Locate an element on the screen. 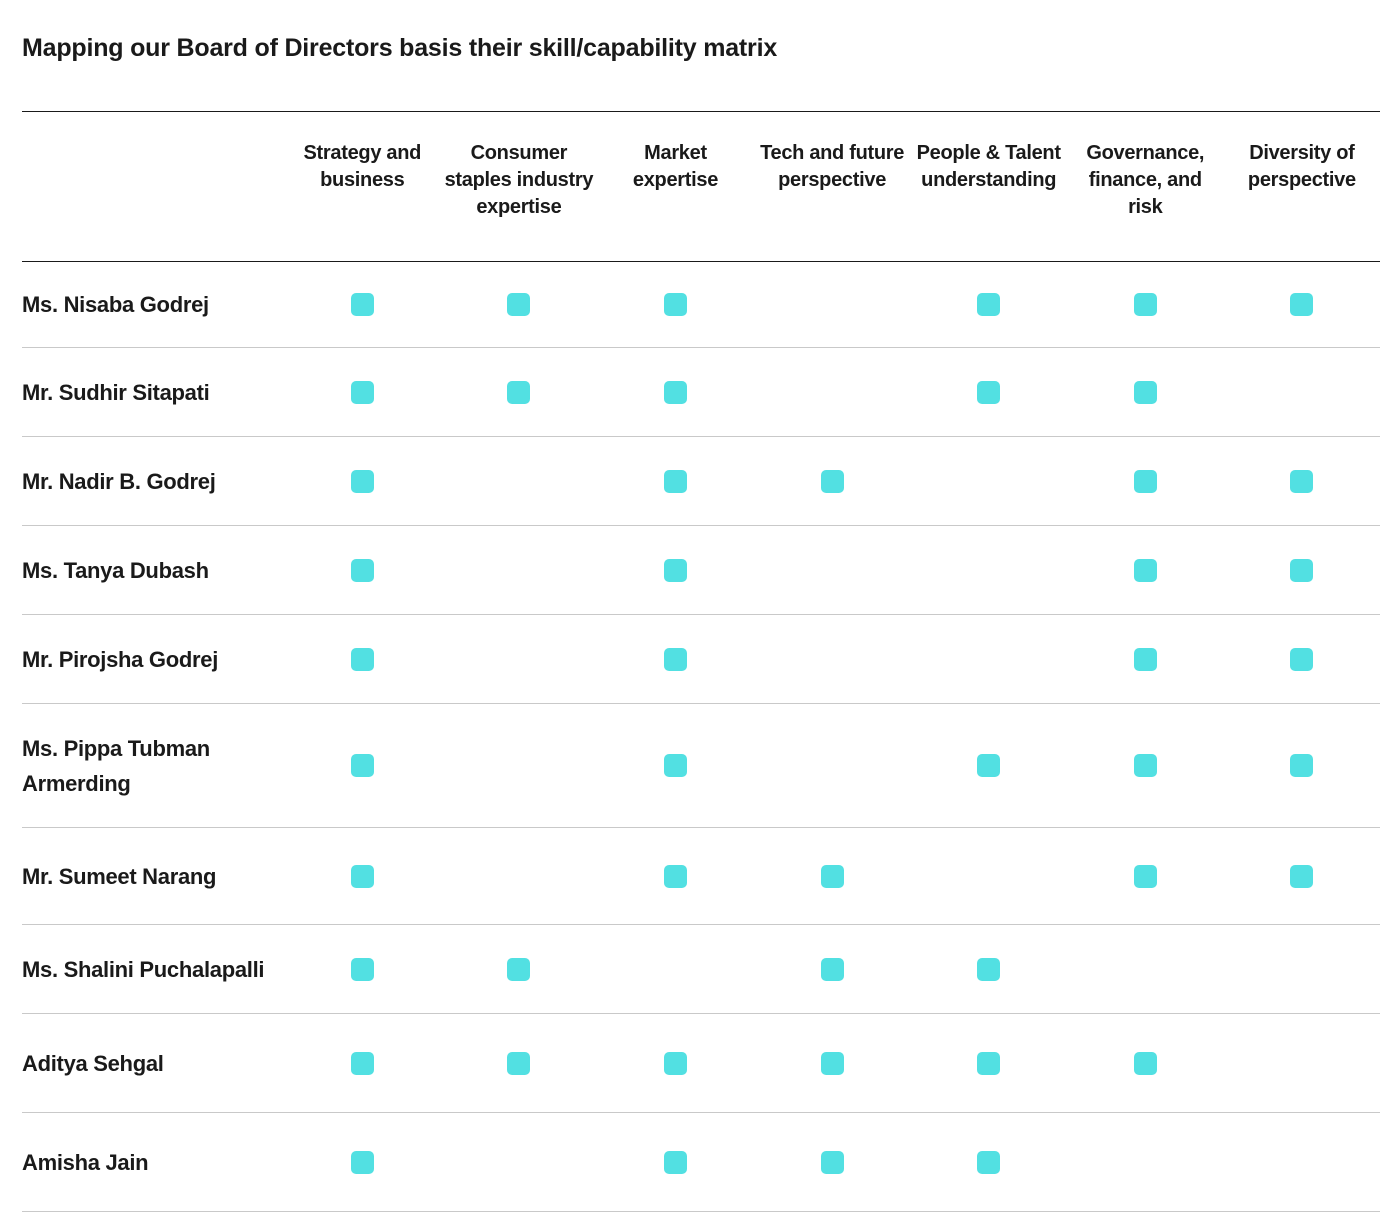  table-row: Ms. Tanya Dubash is located at coordinates (701, 570).